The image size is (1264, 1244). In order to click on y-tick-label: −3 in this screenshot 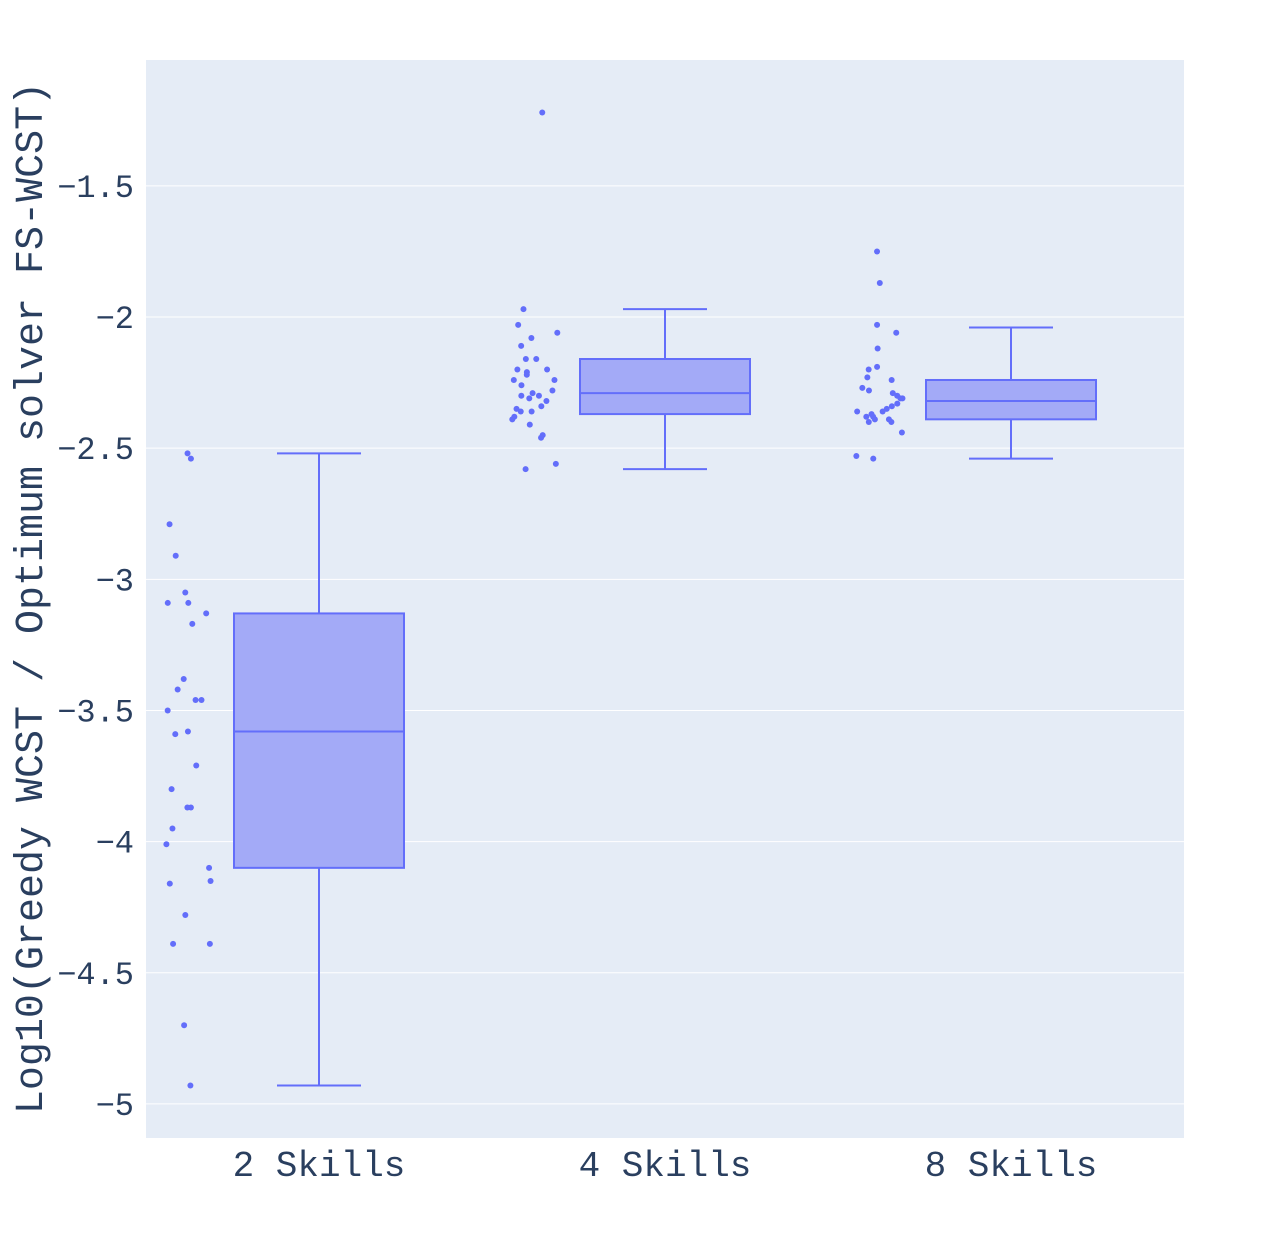, I will do `click(115, 581)`.